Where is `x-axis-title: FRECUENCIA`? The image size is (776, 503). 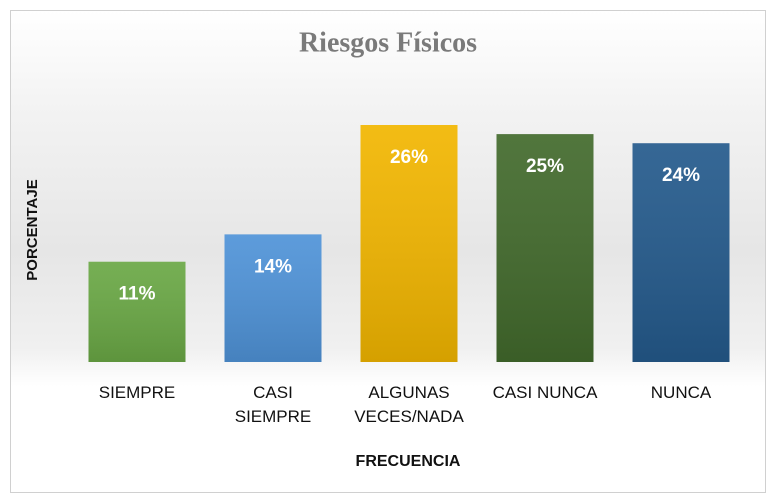 x-axis-title: FRECUENCIA is located at coordinates (408, 461).